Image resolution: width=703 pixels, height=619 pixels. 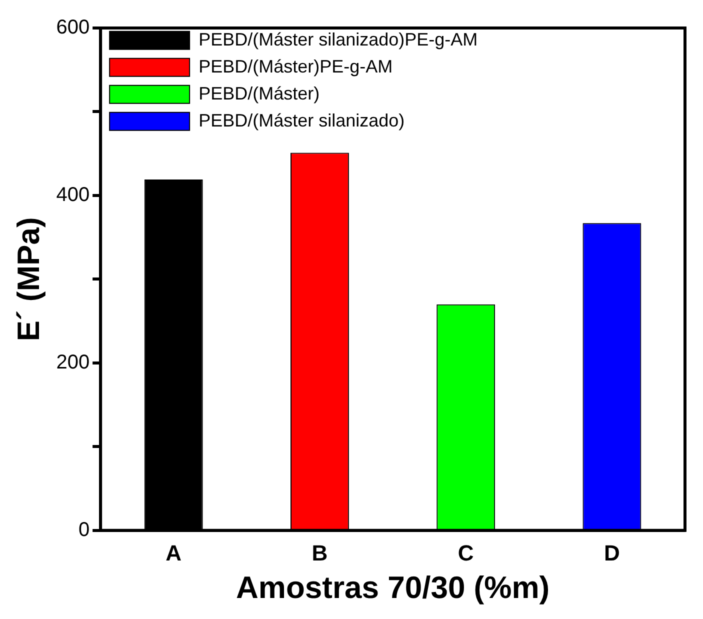 What do you see at coordinates (320, 553) in the screenshot?
I see `x-tick-label: B` at bounding box center [320, 553].